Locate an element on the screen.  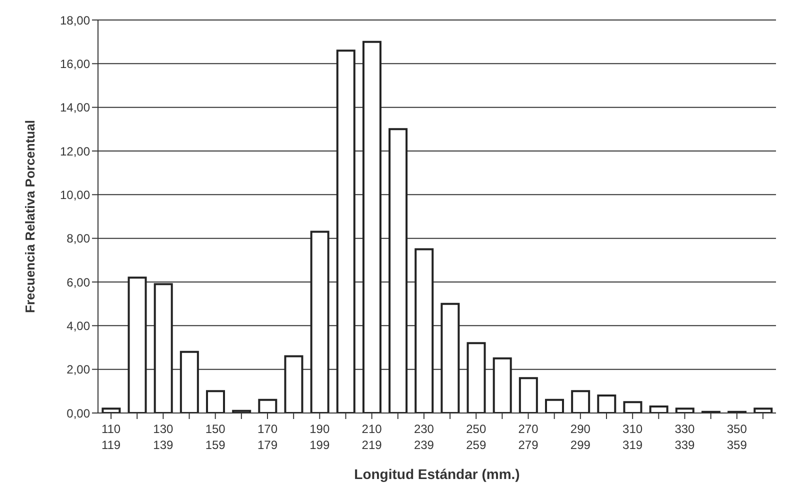
x-tick-label: 230 239 is located at coordinates (424, 437).